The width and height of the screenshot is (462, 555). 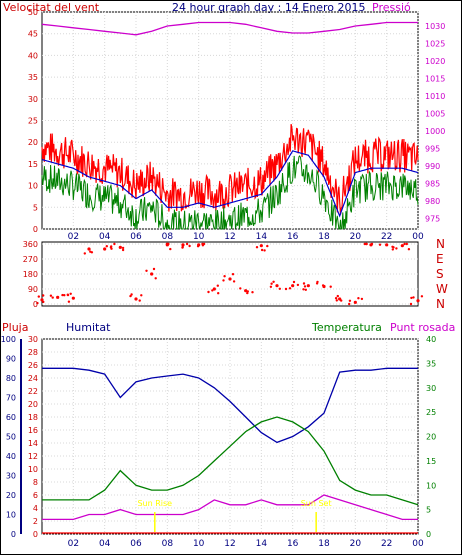 I want to click on y-tick-label-rain: 50, so click(x=11, y=437).